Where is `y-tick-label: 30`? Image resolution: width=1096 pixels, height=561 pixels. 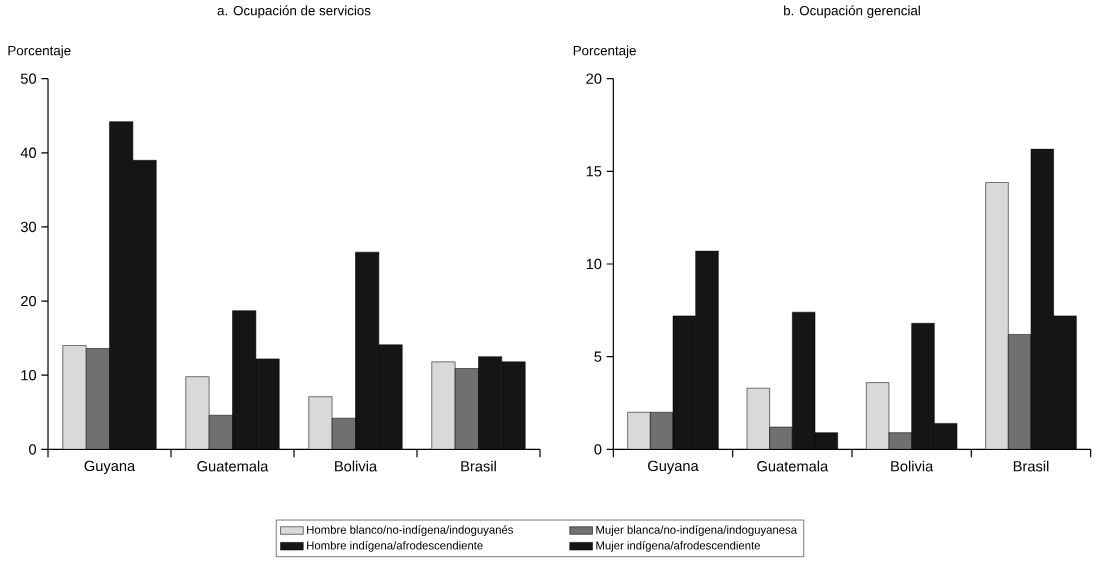 y-tick-label: 30 is located at coordinates (28, 226).